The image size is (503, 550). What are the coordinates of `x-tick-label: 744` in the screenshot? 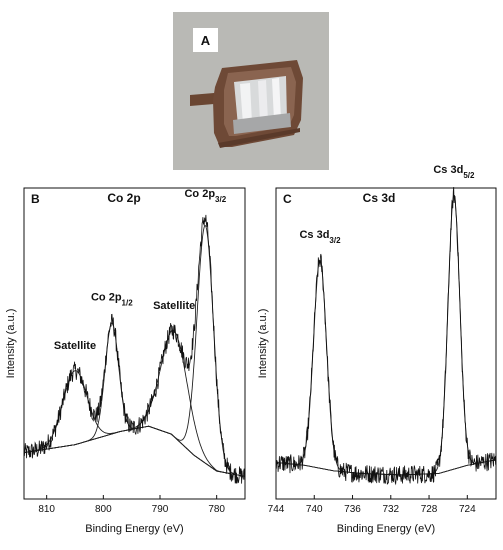 It's located at (276, 509).